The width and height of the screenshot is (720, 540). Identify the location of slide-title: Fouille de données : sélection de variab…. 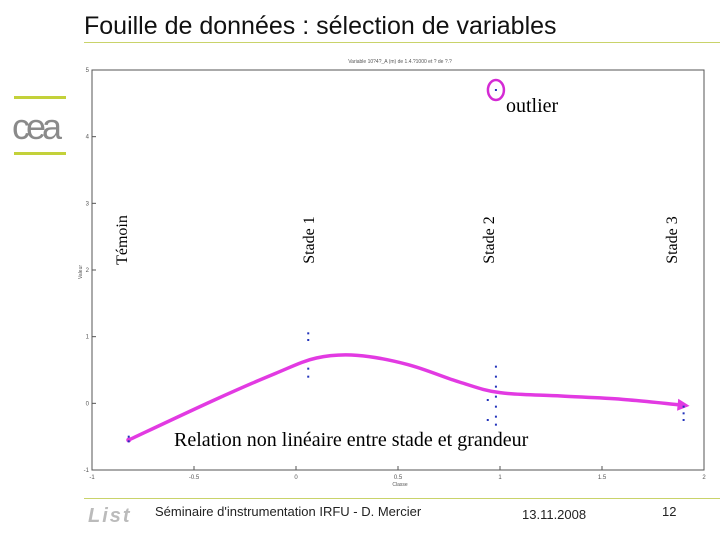
(320, 26).